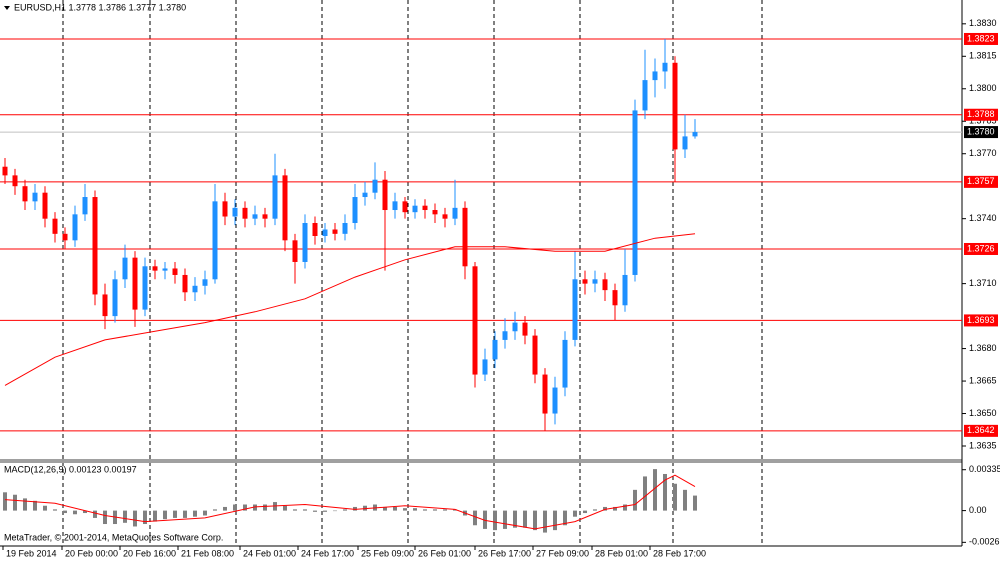 The image size is (1000, 561). I want to click on x-tick-label: 28 Feb 17:00, so click(679, 553).